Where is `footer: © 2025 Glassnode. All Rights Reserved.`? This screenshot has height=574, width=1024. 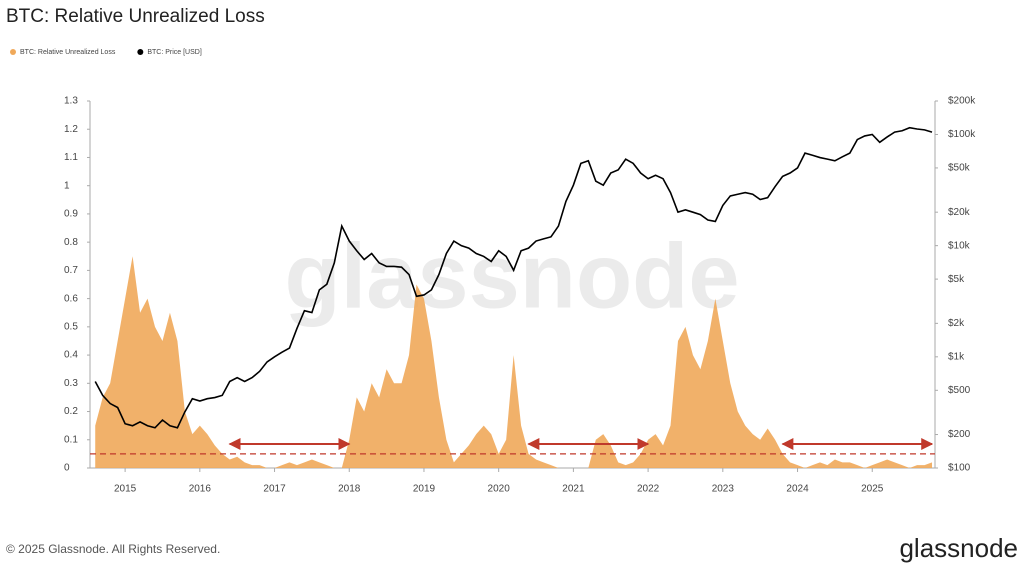
footer: © 2025 Glassnode. All Rights Reserved. is located at coordinates (113, 549).